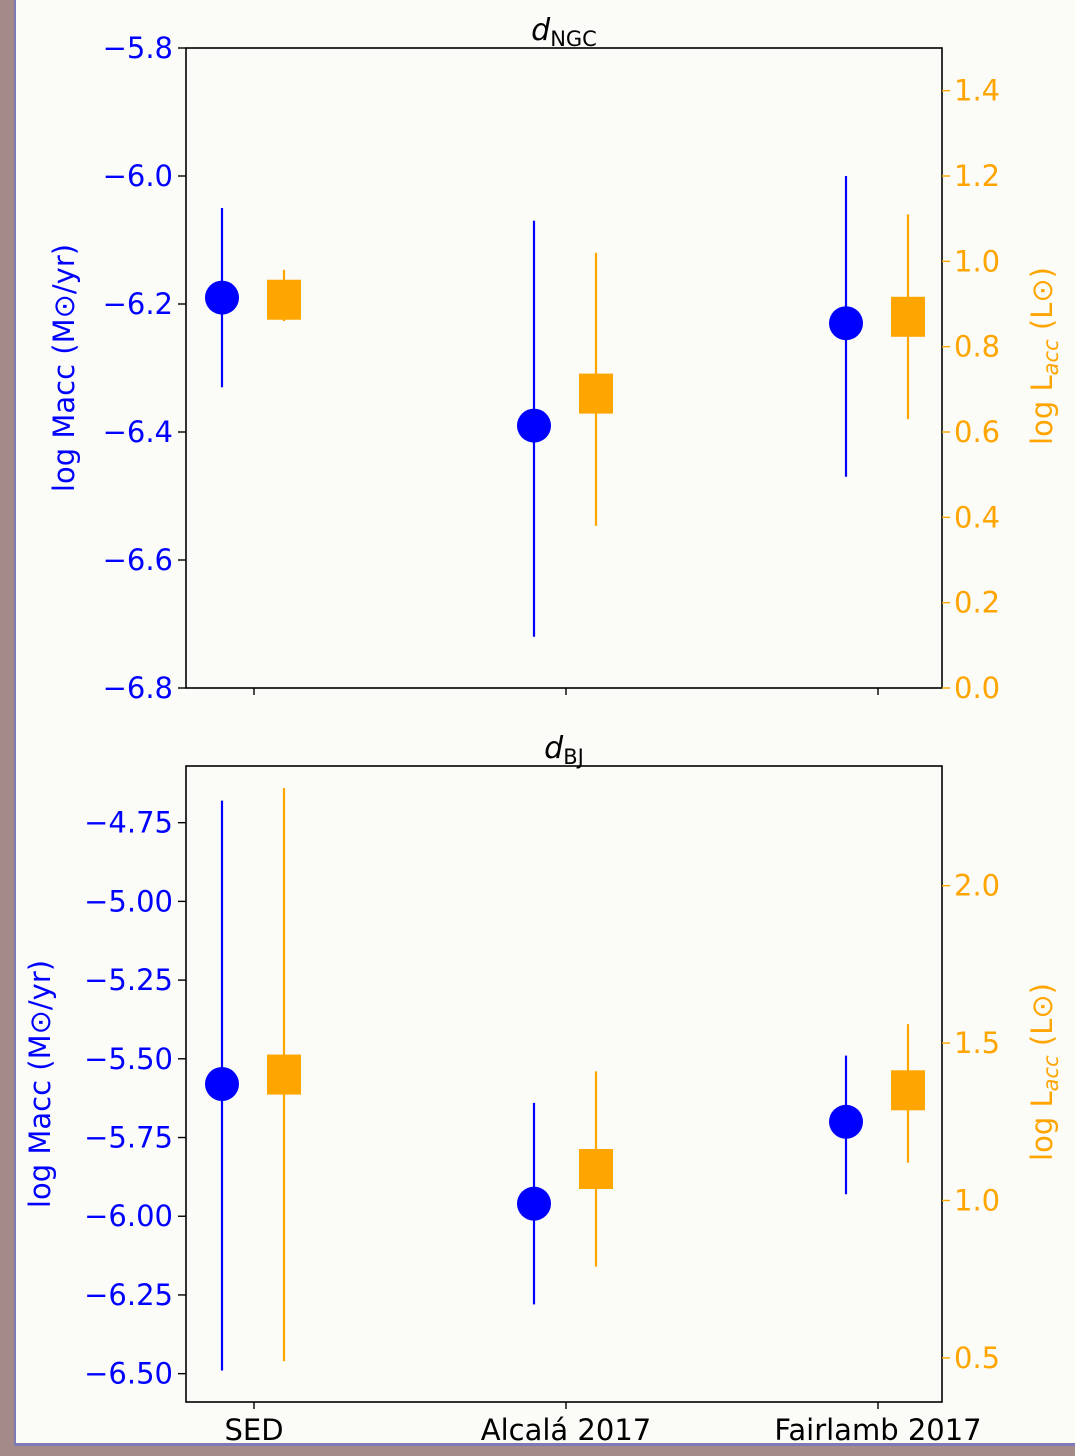  Describe the element at coordinates (128, 1295) in the screenshot. I see `left-tick-label: −6.25` at that location.